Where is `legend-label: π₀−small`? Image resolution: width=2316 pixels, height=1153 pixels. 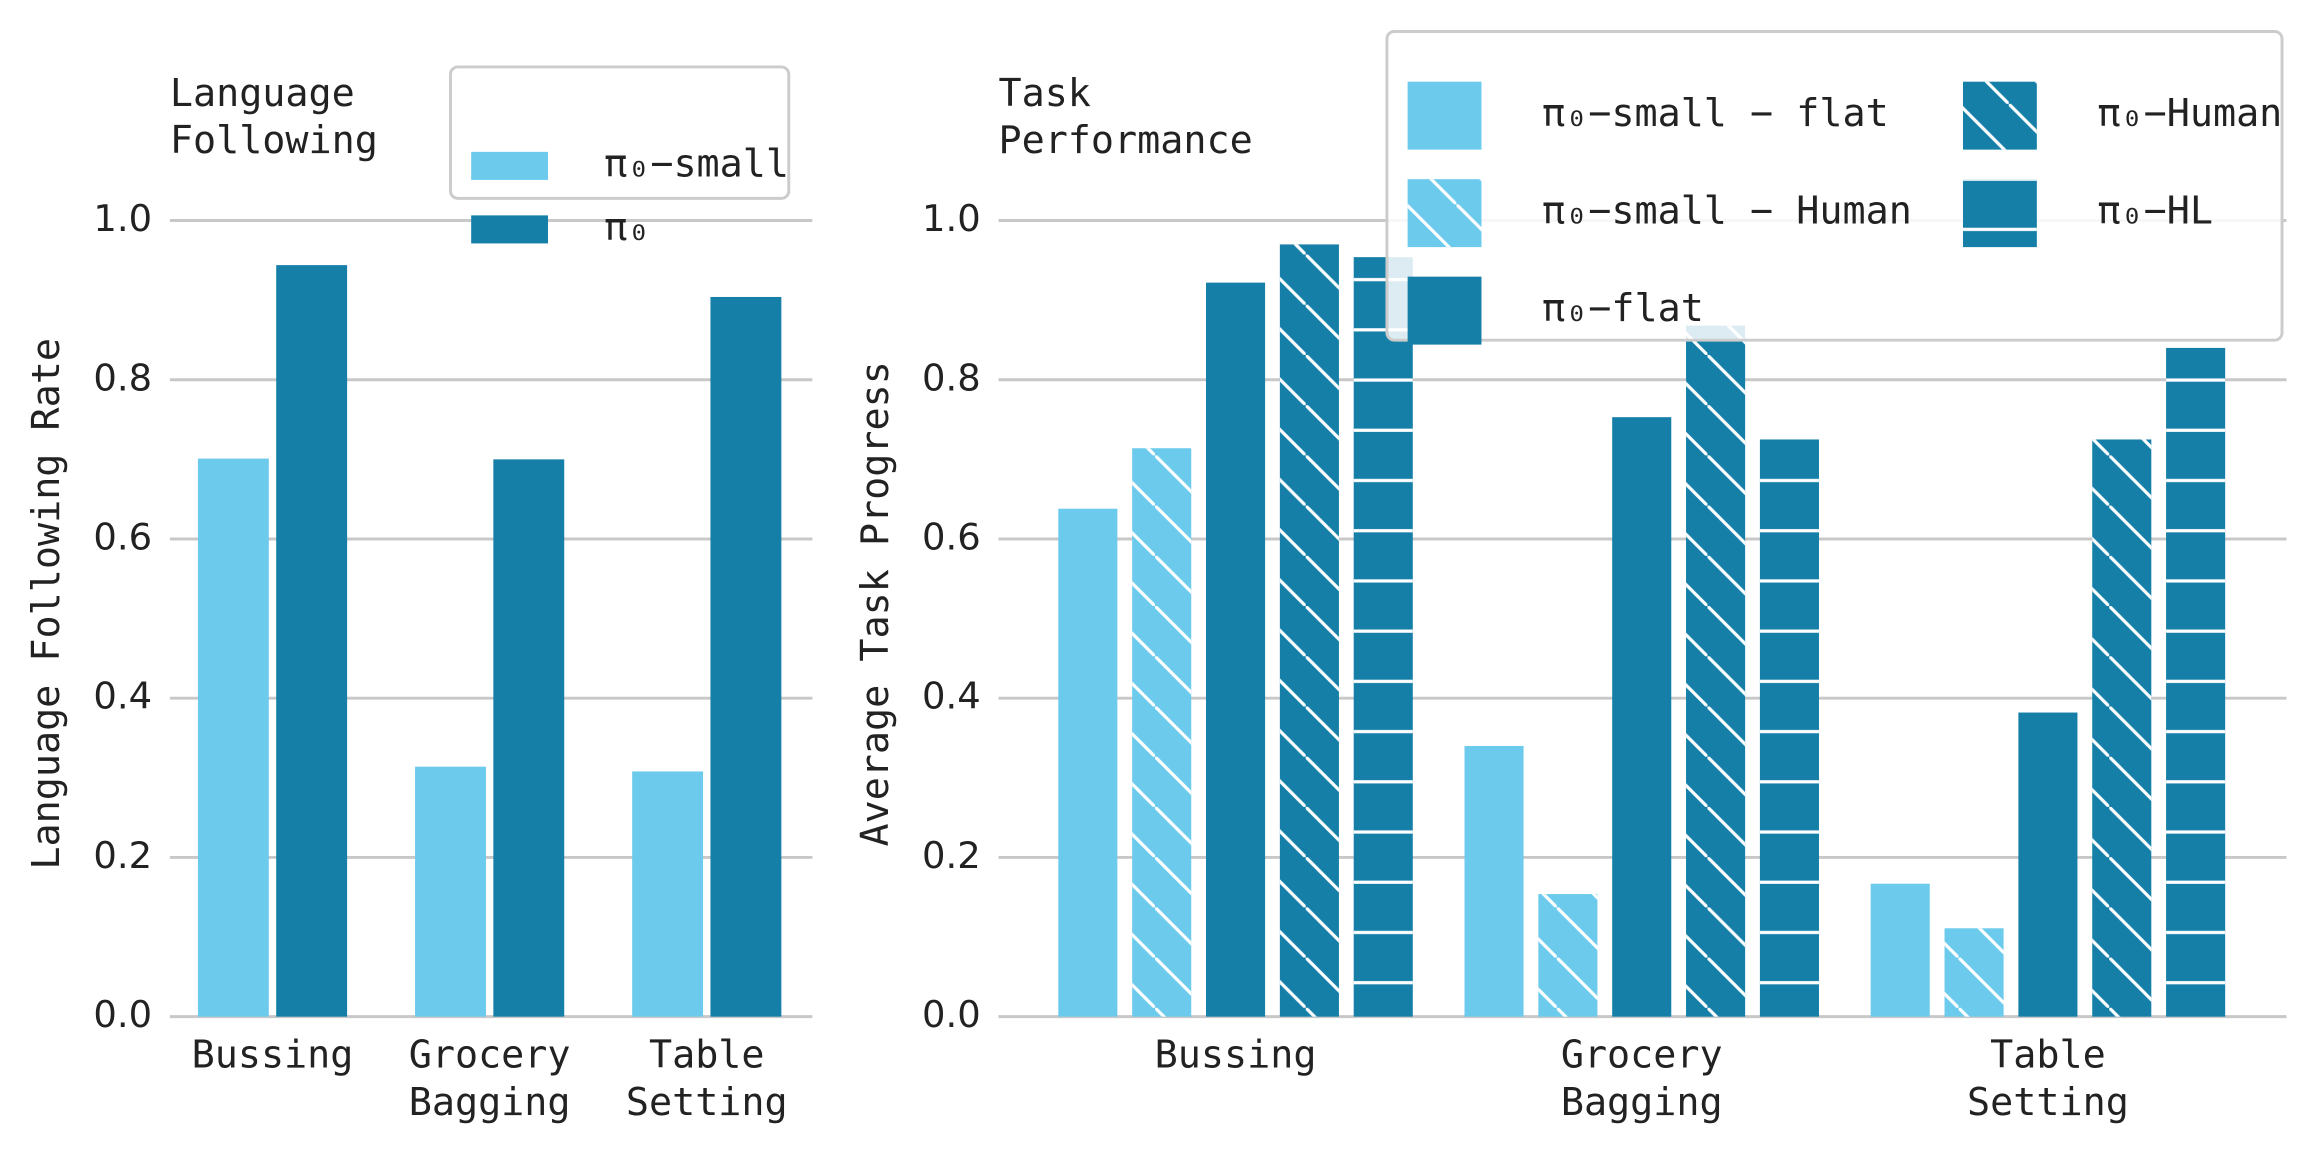 legend-label: π₀−small is located at coordinates (696, 163).